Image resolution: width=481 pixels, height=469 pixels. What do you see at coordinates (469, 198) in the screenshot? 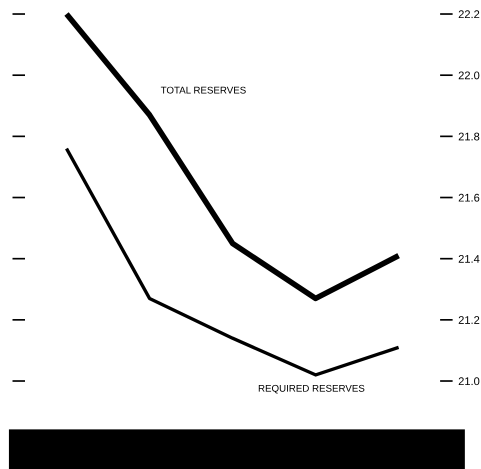
I see `y-tick-label: 21.6` at bounding box center [469, 198].